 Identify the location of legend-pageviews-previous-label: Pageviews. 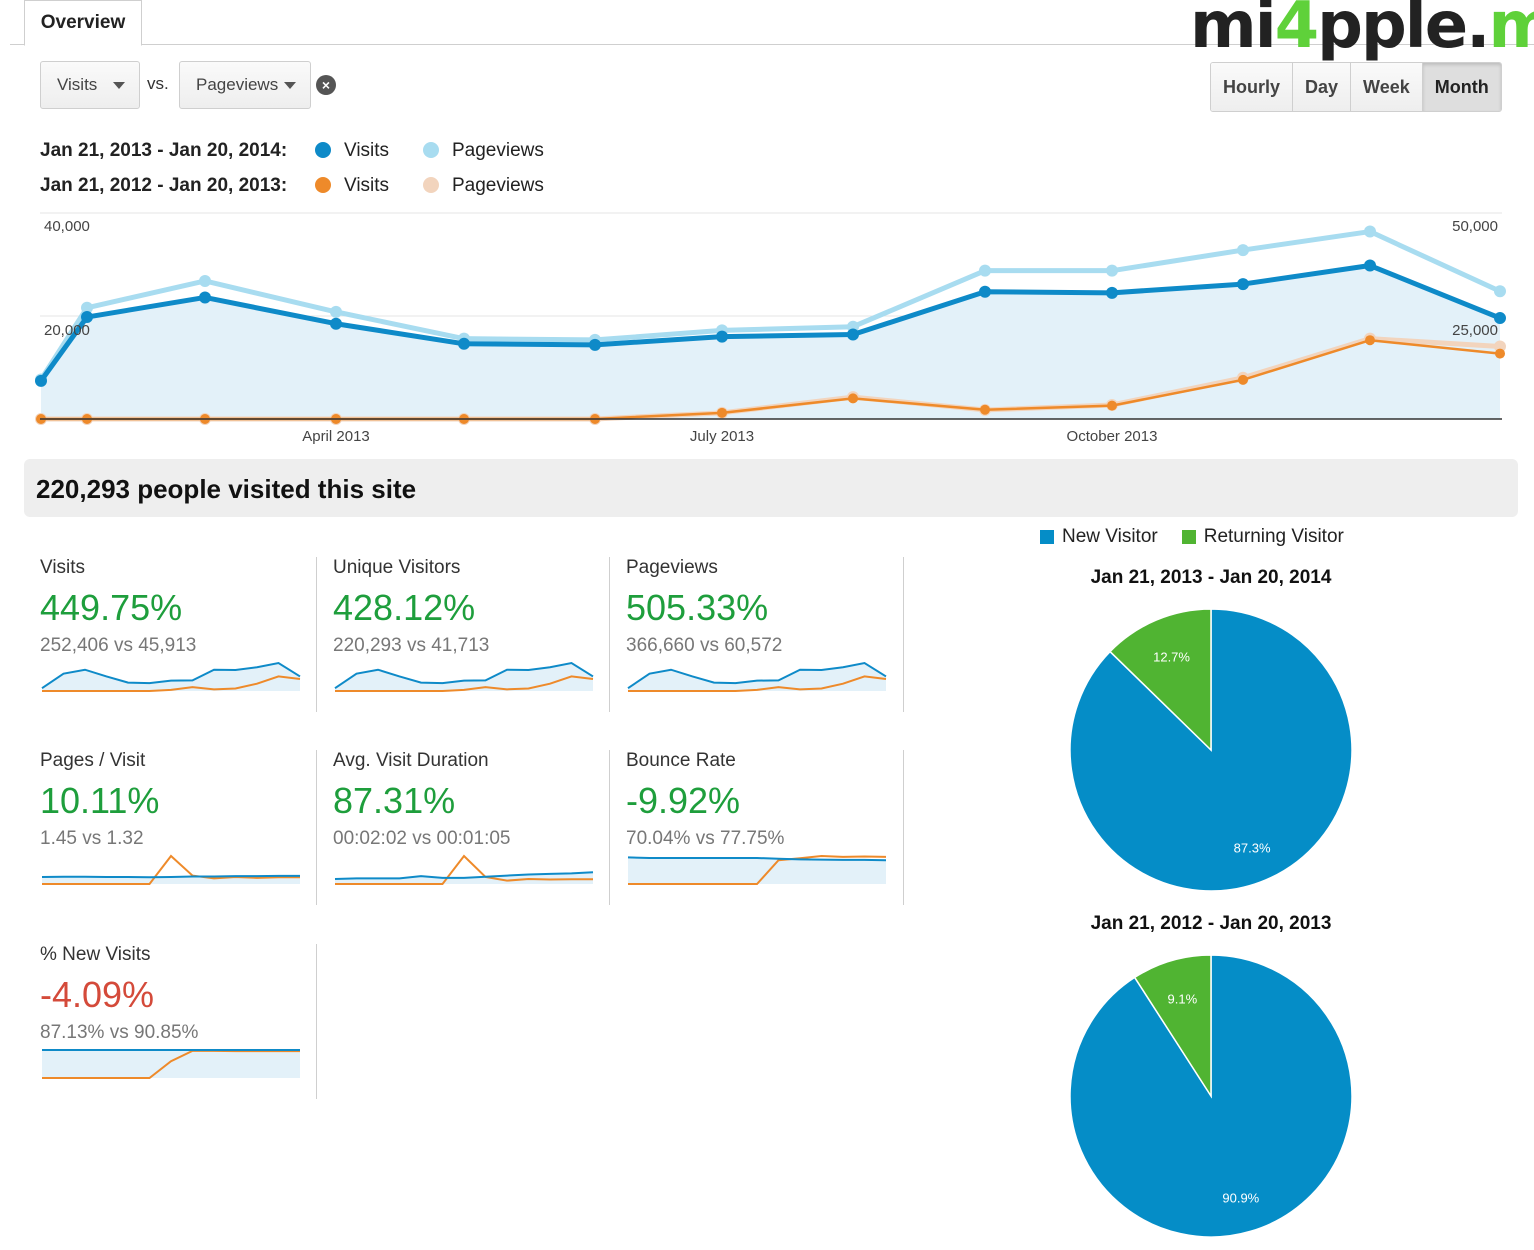
(498, 185).